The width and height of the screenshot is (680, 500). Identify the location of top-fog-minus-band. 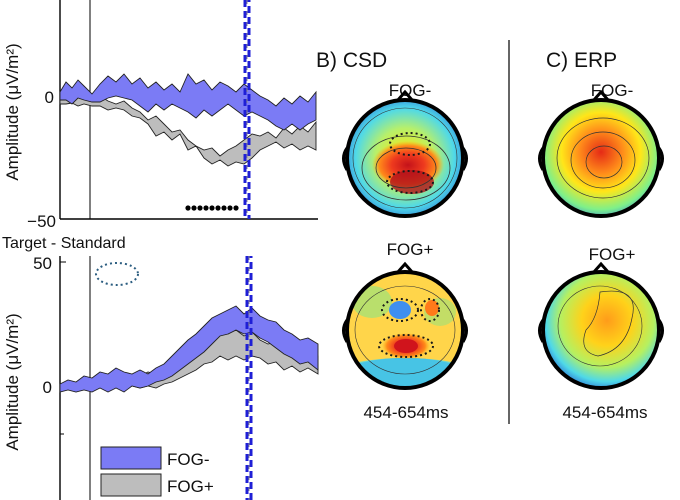
(188, 102).